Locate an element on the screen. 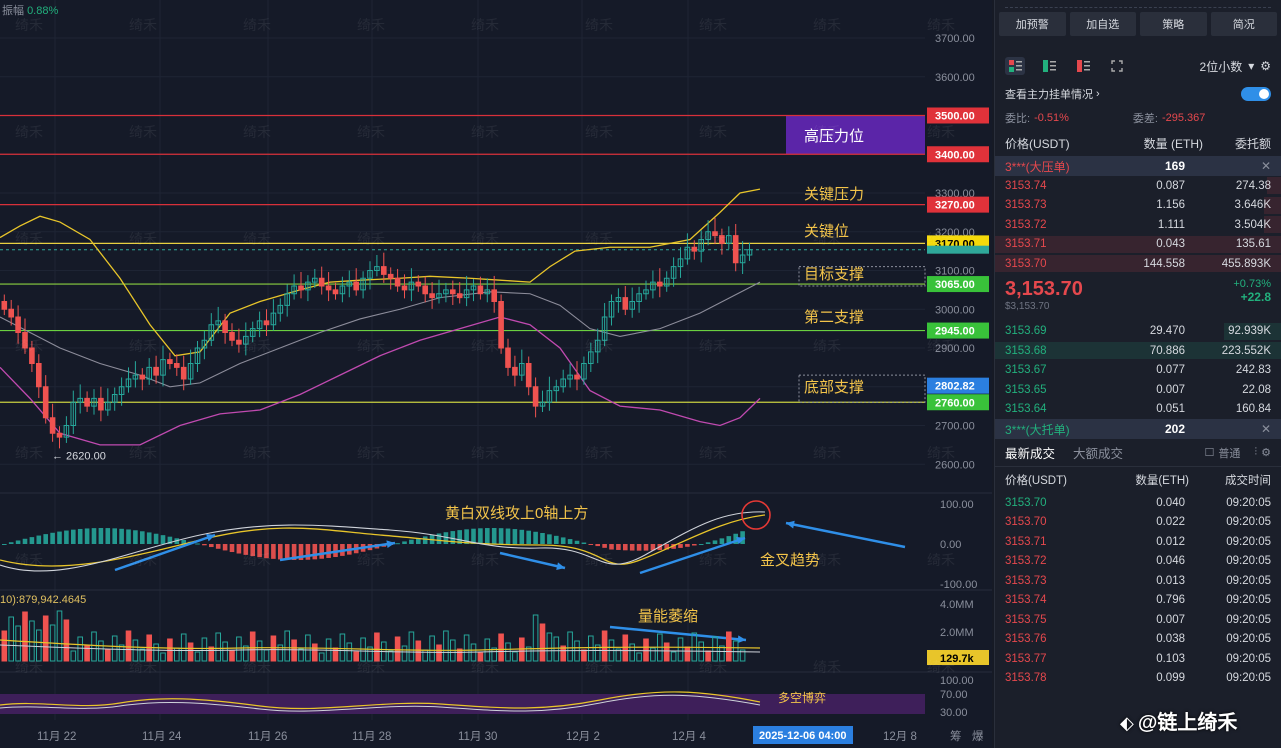 This screenshot has width=1281, height=748. bid-row: 3153.65 0.007 22.08 is located at coordinates (1138, 390).